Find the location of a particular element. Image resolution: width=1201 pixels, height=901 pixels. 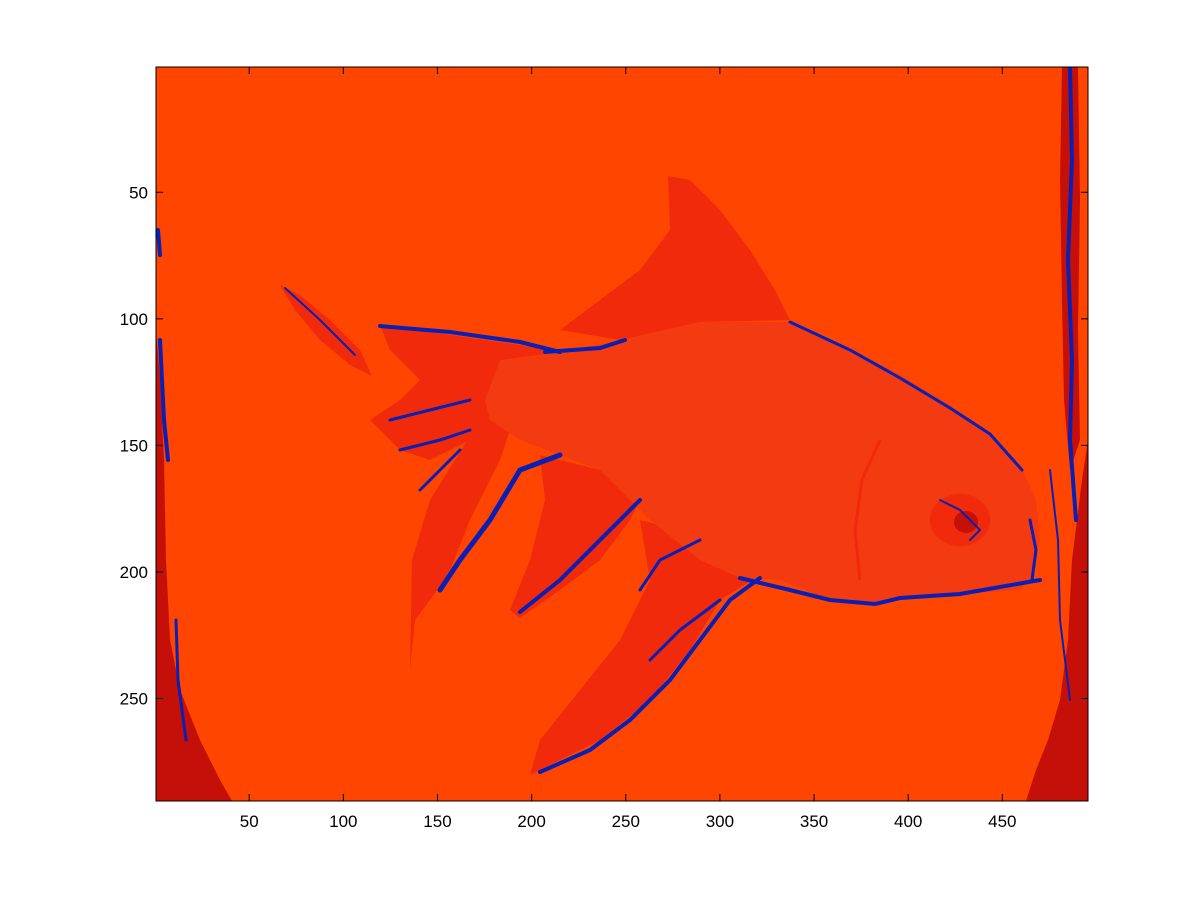

y-tick-label: 150 is located at coordinates (134, 445).